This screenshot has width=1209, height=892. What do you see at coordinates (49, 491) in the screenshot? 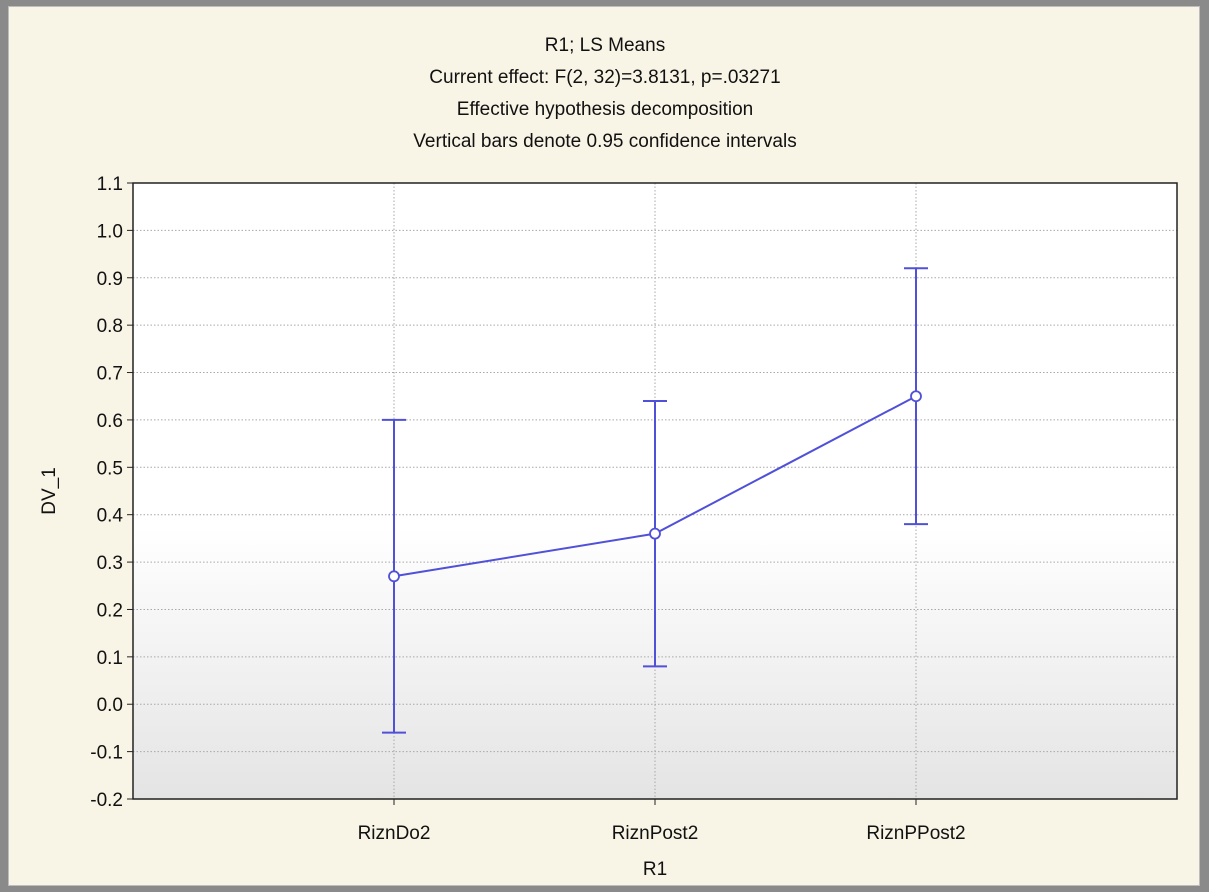
I see `y-axis-title: DV_1` at bounding box center [49, 491].